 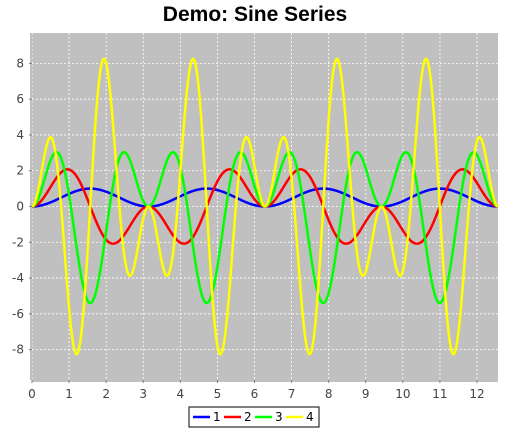 I want to click on legend-label-1: 1, so click(x=217, y=417).